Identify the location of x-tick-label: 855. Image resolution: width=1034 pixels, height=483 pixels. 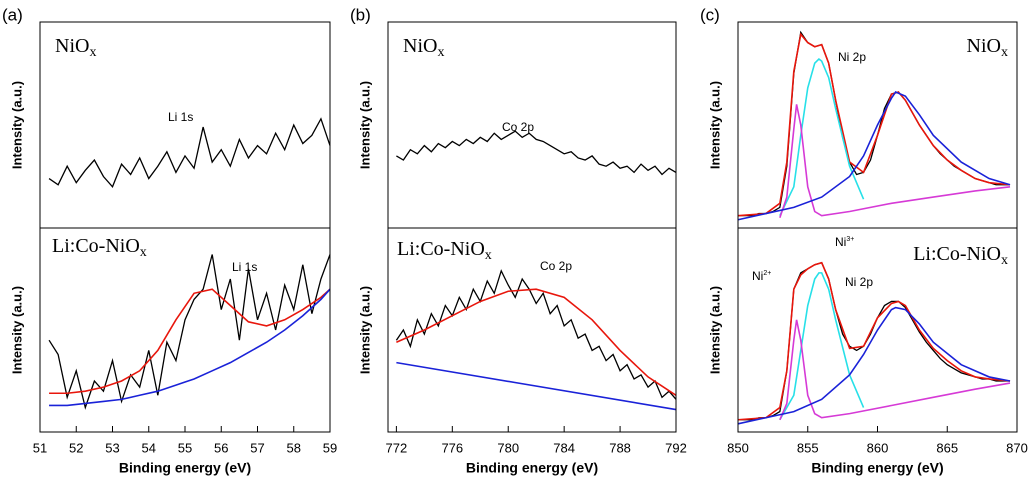
(808, 447).